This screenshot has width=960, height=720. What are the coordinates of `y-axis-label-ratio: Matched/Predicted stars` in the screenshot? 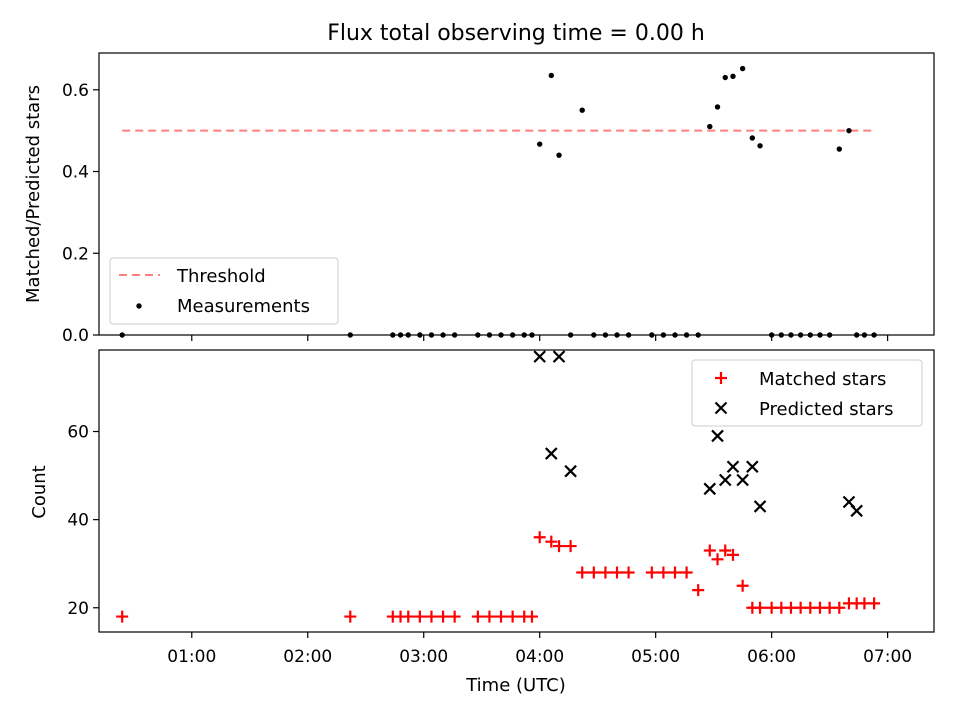 It's located at (33, 194).